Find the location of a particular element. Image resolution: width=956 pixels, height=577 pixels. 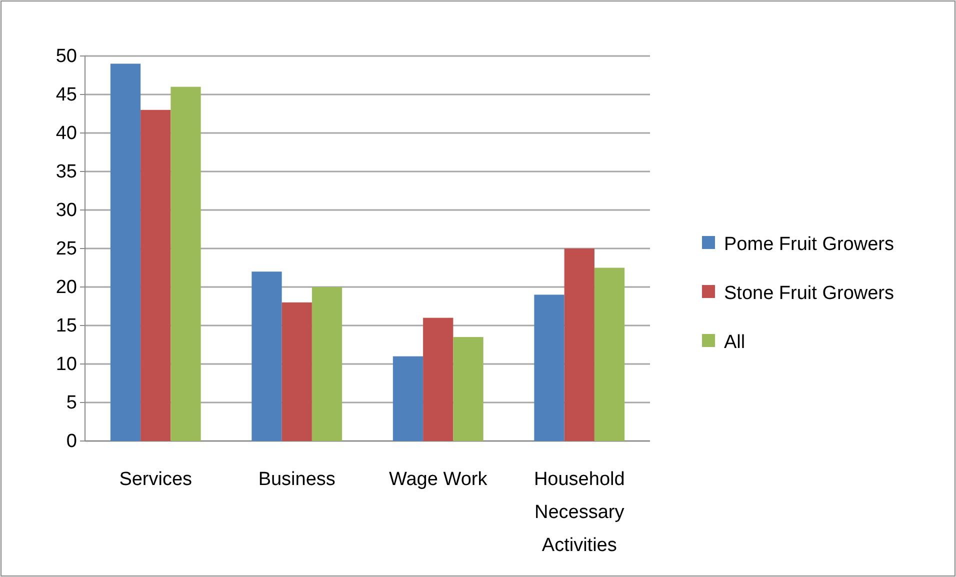

y-tick-label: 0 is located at coordinates (71, 441).